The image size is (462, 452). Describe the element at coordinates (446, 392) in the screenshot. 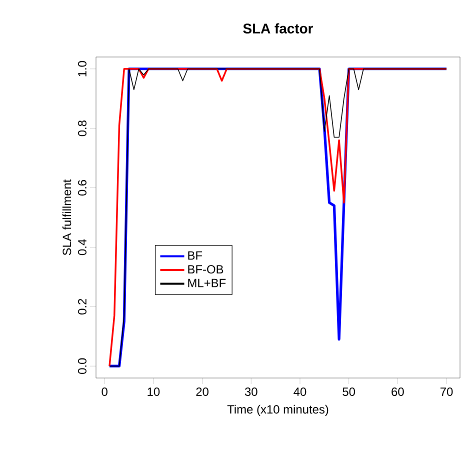

I see `x-tick-label: 70` at that location.